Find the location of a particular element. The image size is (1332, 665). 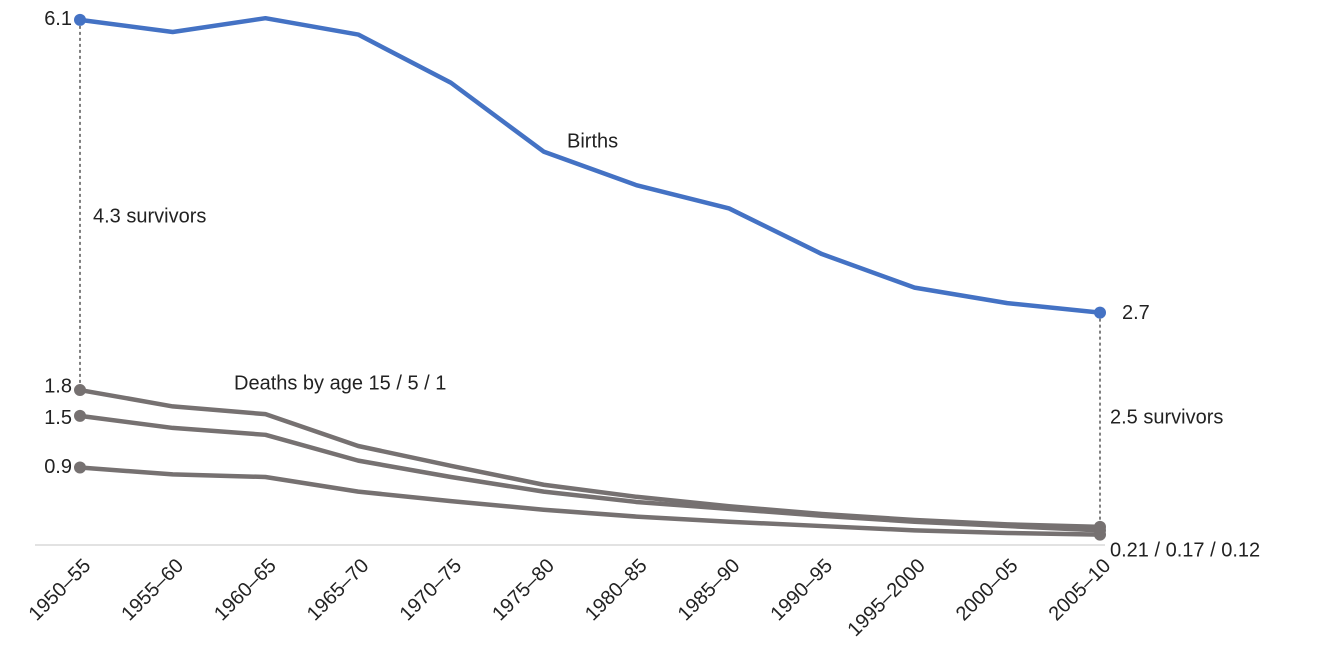

x-tick-label: 2005–10 is located at coordinates (1080, 590).